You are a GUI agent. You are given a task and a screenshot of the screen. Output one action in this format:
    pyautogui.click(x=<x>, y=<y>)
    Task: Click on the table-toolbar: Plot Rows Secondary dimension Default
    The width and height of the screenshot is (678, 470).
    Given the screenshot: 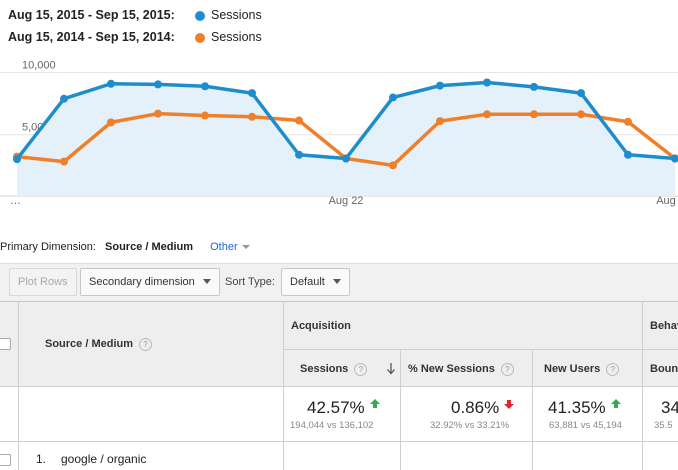 What is the action you would take?
    pyautogui.click(x=339, y=282)
    